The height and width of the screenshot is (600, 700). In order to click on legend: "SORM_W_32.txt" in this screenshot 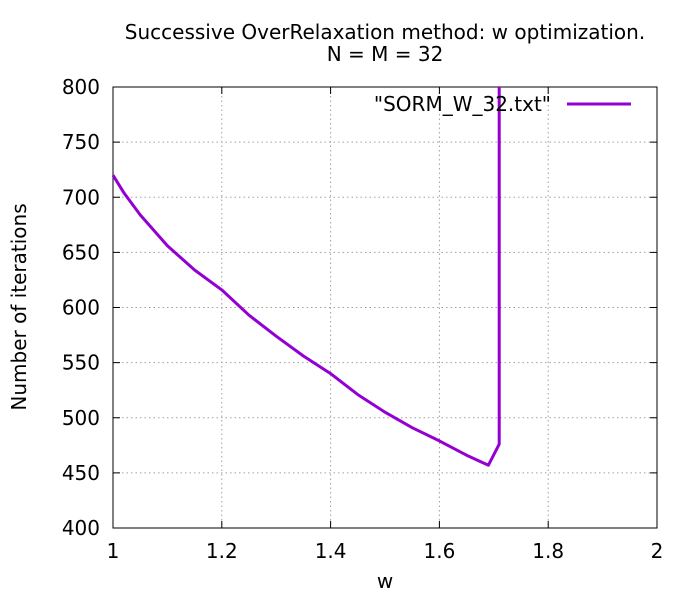, I will do `click(502, 104)`.